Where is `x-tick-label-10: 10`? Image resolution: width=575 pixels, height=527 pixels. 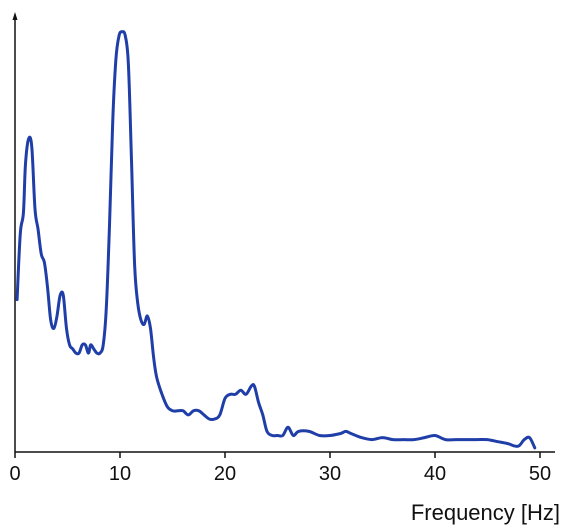
x-tick-label-10: 10 is located at coordinates (120, 474).